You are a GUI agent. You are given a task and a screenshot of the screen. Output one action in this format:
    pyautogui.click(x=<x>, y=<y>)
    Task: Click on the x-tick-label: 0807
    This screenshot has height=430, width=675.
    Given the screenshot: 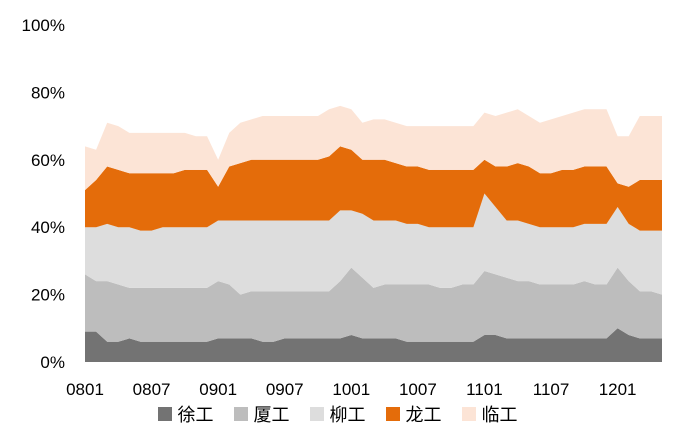 What is the action you would take?
    pyautogui.click(x=152, y=389)
    